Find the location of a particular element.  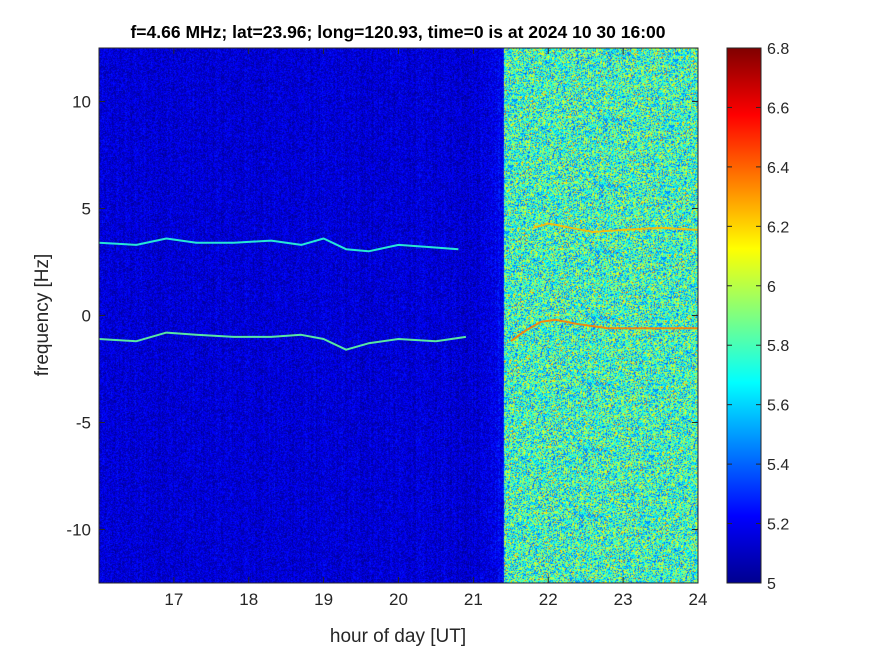

y-axis-label: frequency [Hz] is located at coordinates (42, 315).